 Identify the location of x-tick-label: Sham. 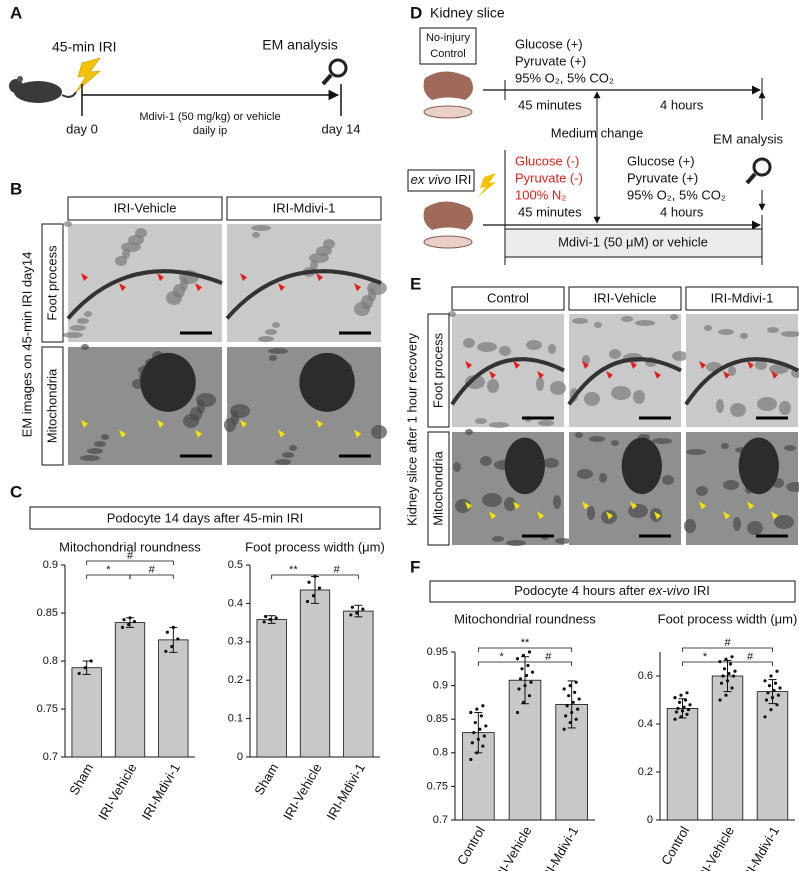
(81, 779).